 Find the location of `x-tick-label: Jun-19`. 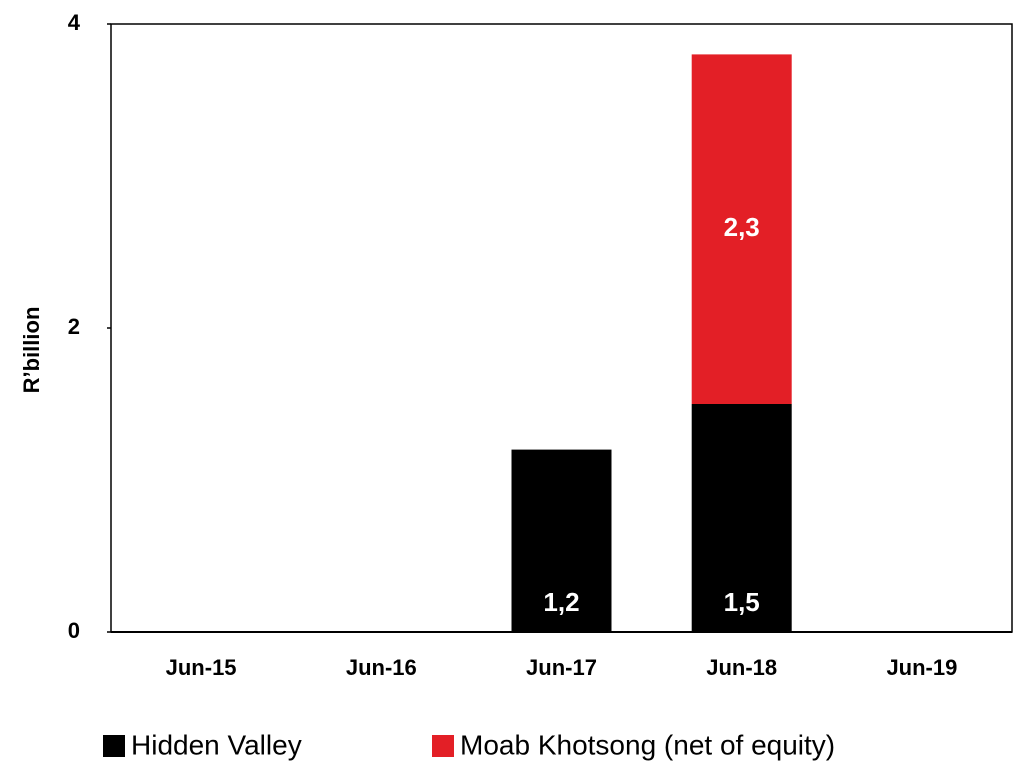

x-tick-label: Jun-19 is located at coordinates (921, 667).